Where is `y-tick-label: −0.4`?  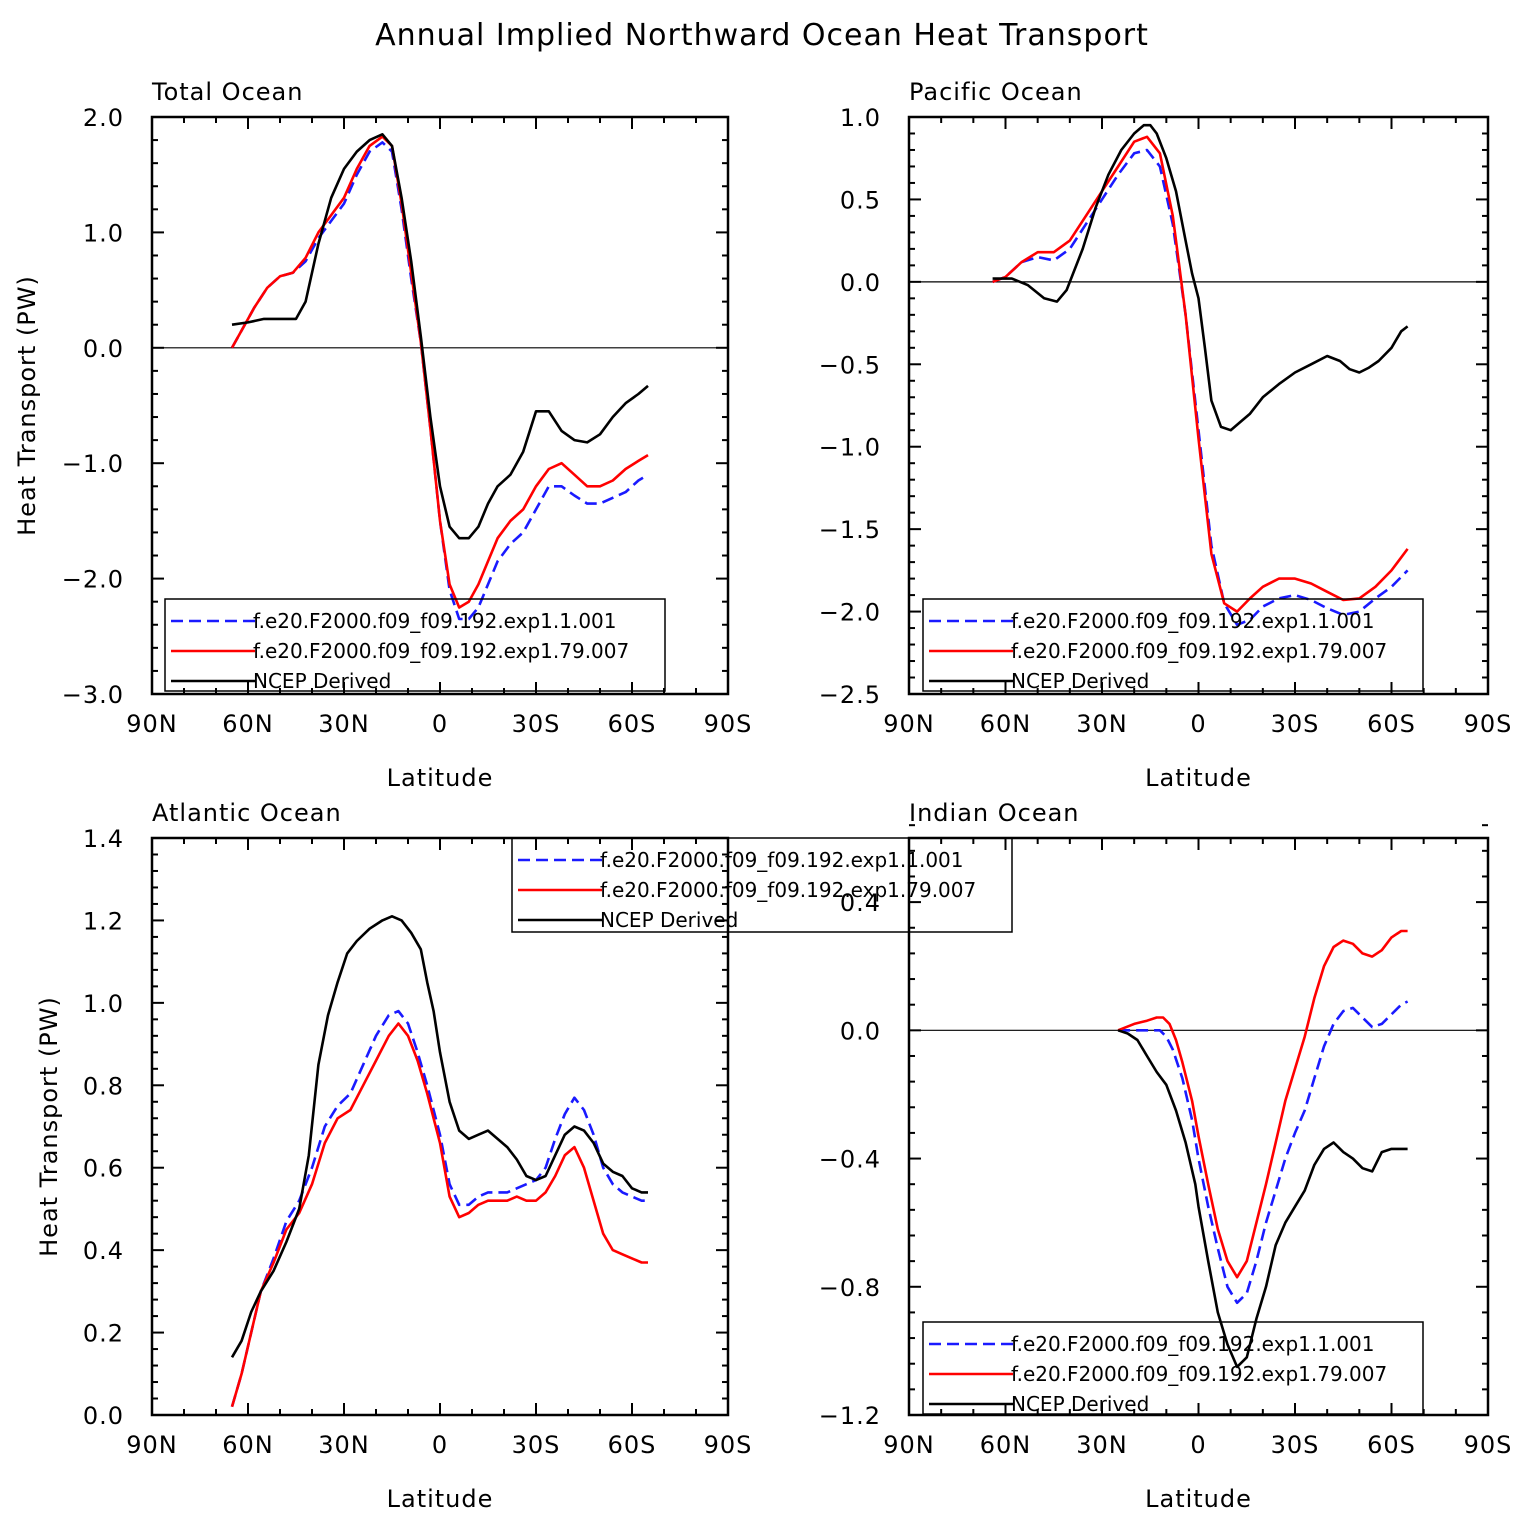
y-tick-label: −0.4 is located at coordinates (850, 1160).